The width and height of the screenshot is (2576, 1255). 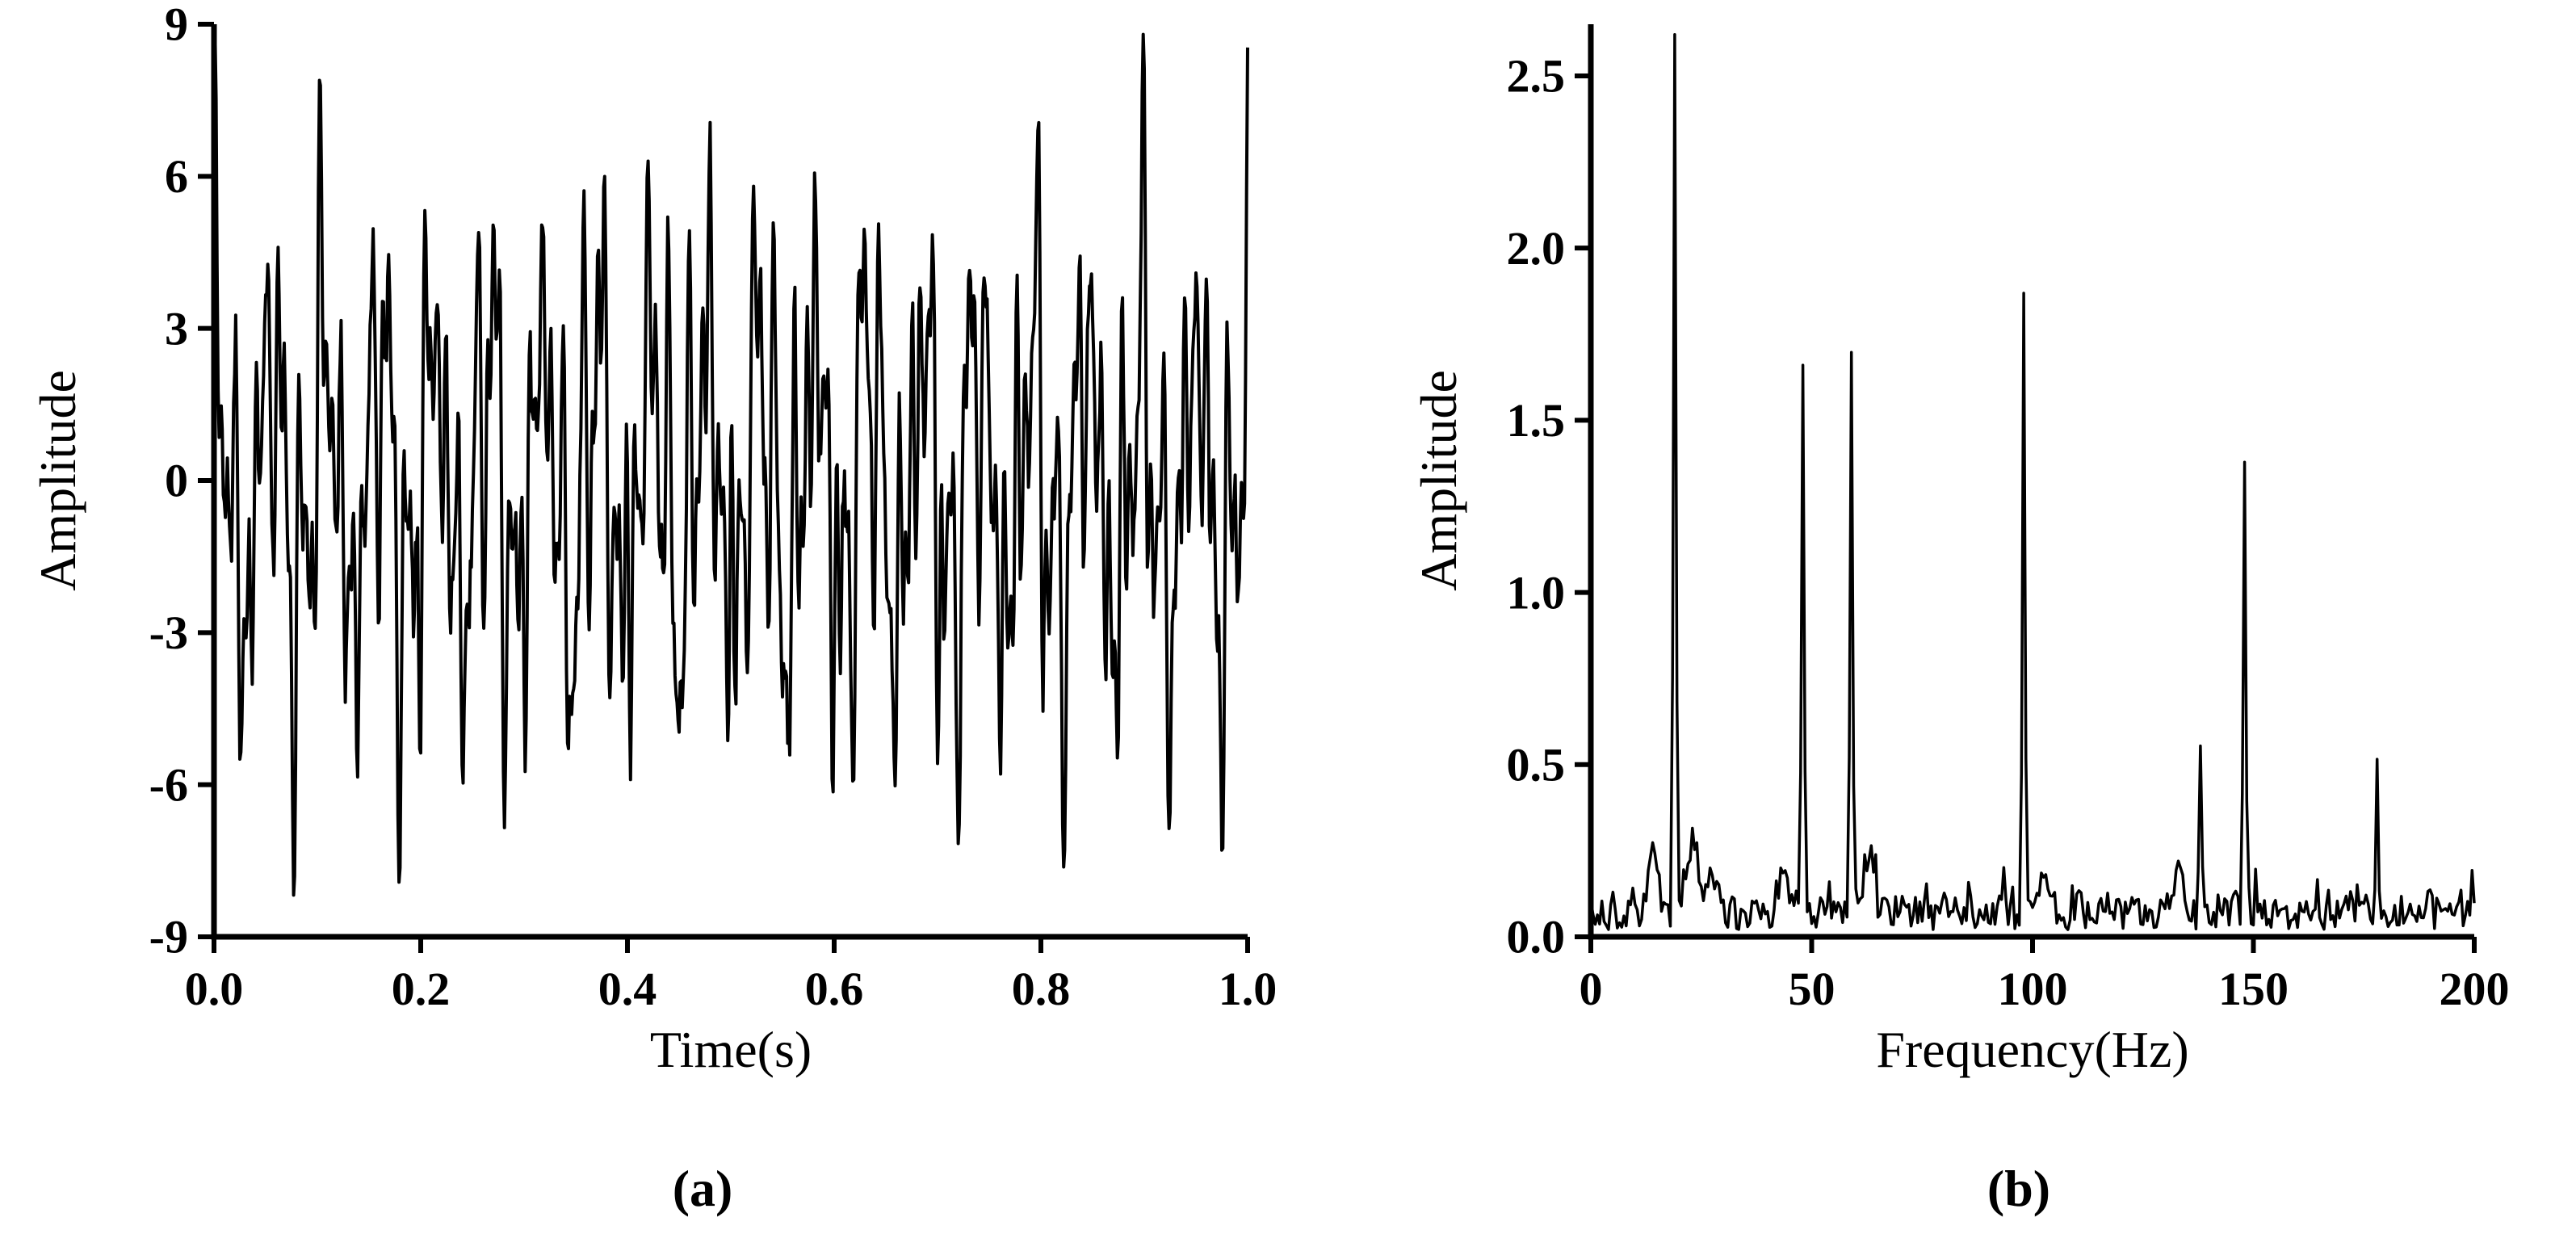 What do you see at coordinates (702, 1189) in the screenshot?
I see `subfigure-a-caption: (a)` at bounding box center [702, 1189].